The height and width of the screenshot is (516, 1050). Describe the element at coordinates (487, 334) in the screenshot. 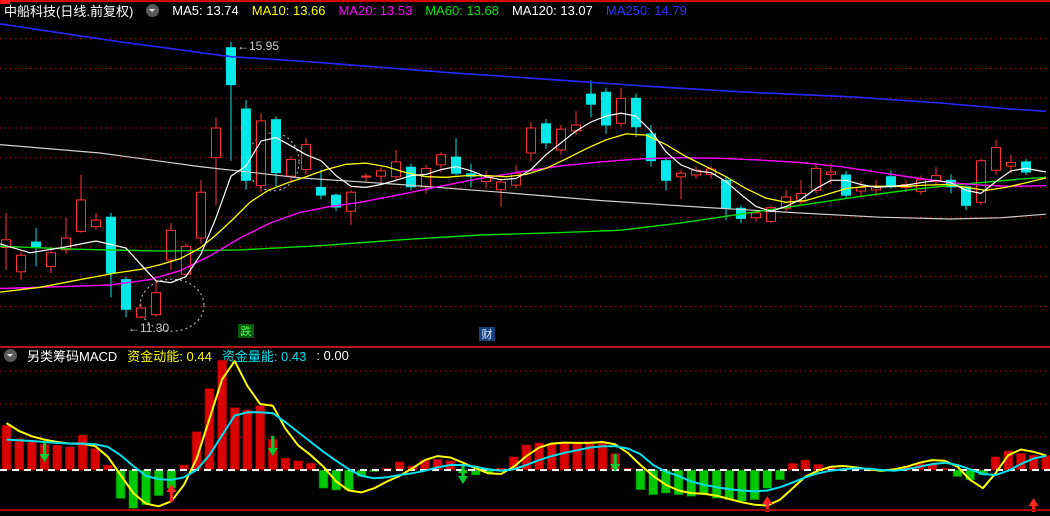

I see `svg-text: 财` at that location.